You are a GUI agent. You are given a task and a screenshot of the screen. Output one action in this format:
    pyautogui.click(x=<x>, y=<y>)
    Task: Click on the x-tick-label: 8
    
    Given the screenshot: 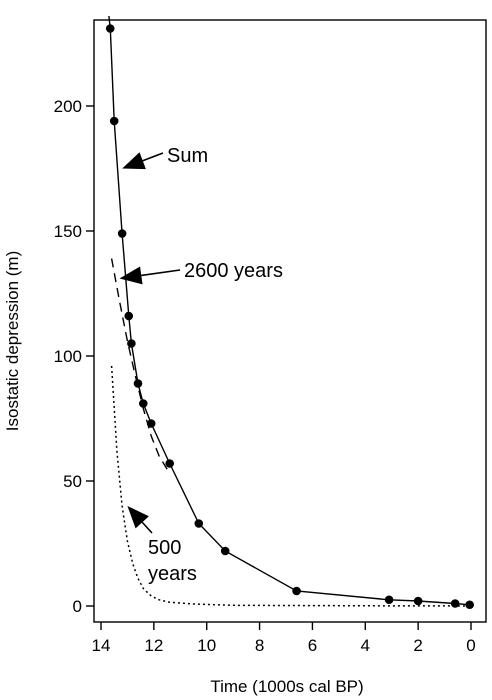 What is the action you would take?
    pyautogui.click(x=259, y=645)
    